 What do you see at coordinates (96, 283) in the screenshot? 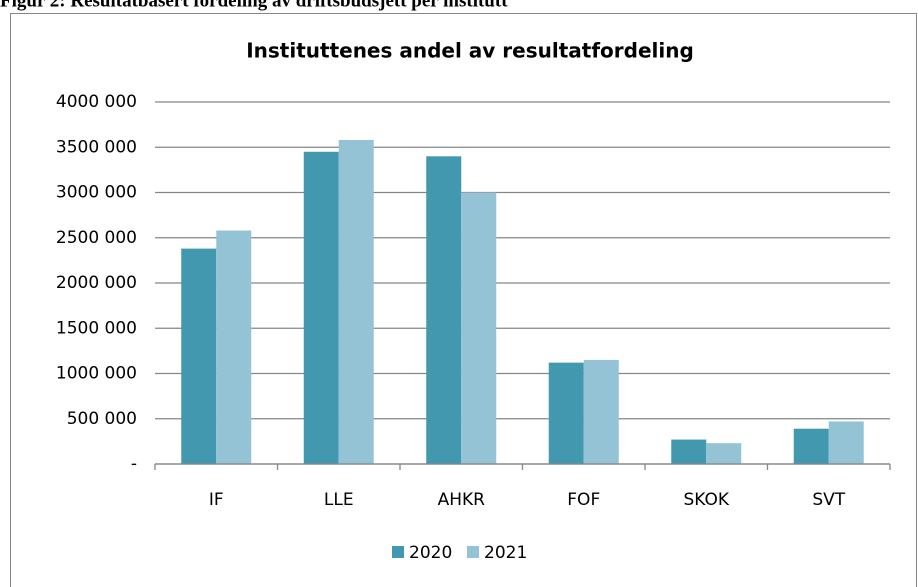
I see `y-tick-label: 2000 000` at bounding box center [96, 283].